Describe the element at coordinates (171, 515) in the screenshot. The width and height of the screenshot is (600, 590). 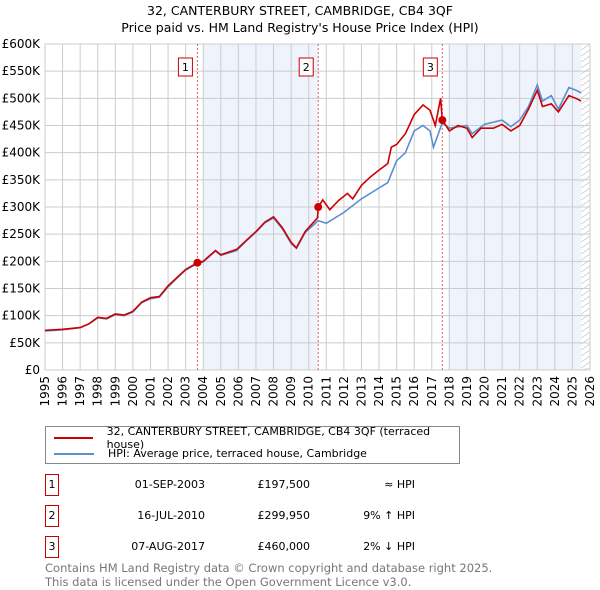
I see `sale-date: 16-JUL-2010` at that location.